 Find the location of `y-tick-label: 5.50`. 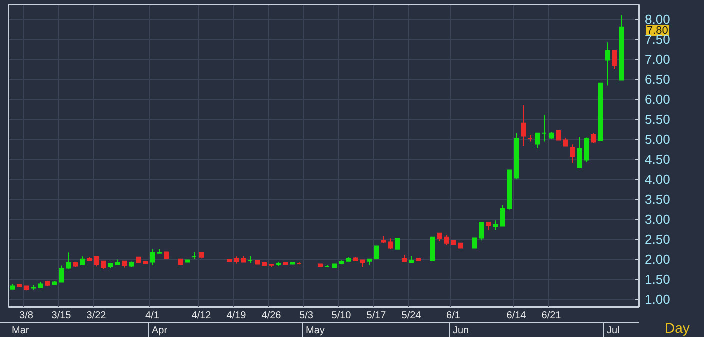

y-tick-label: 5.50 is located at coordinates (657, 119).